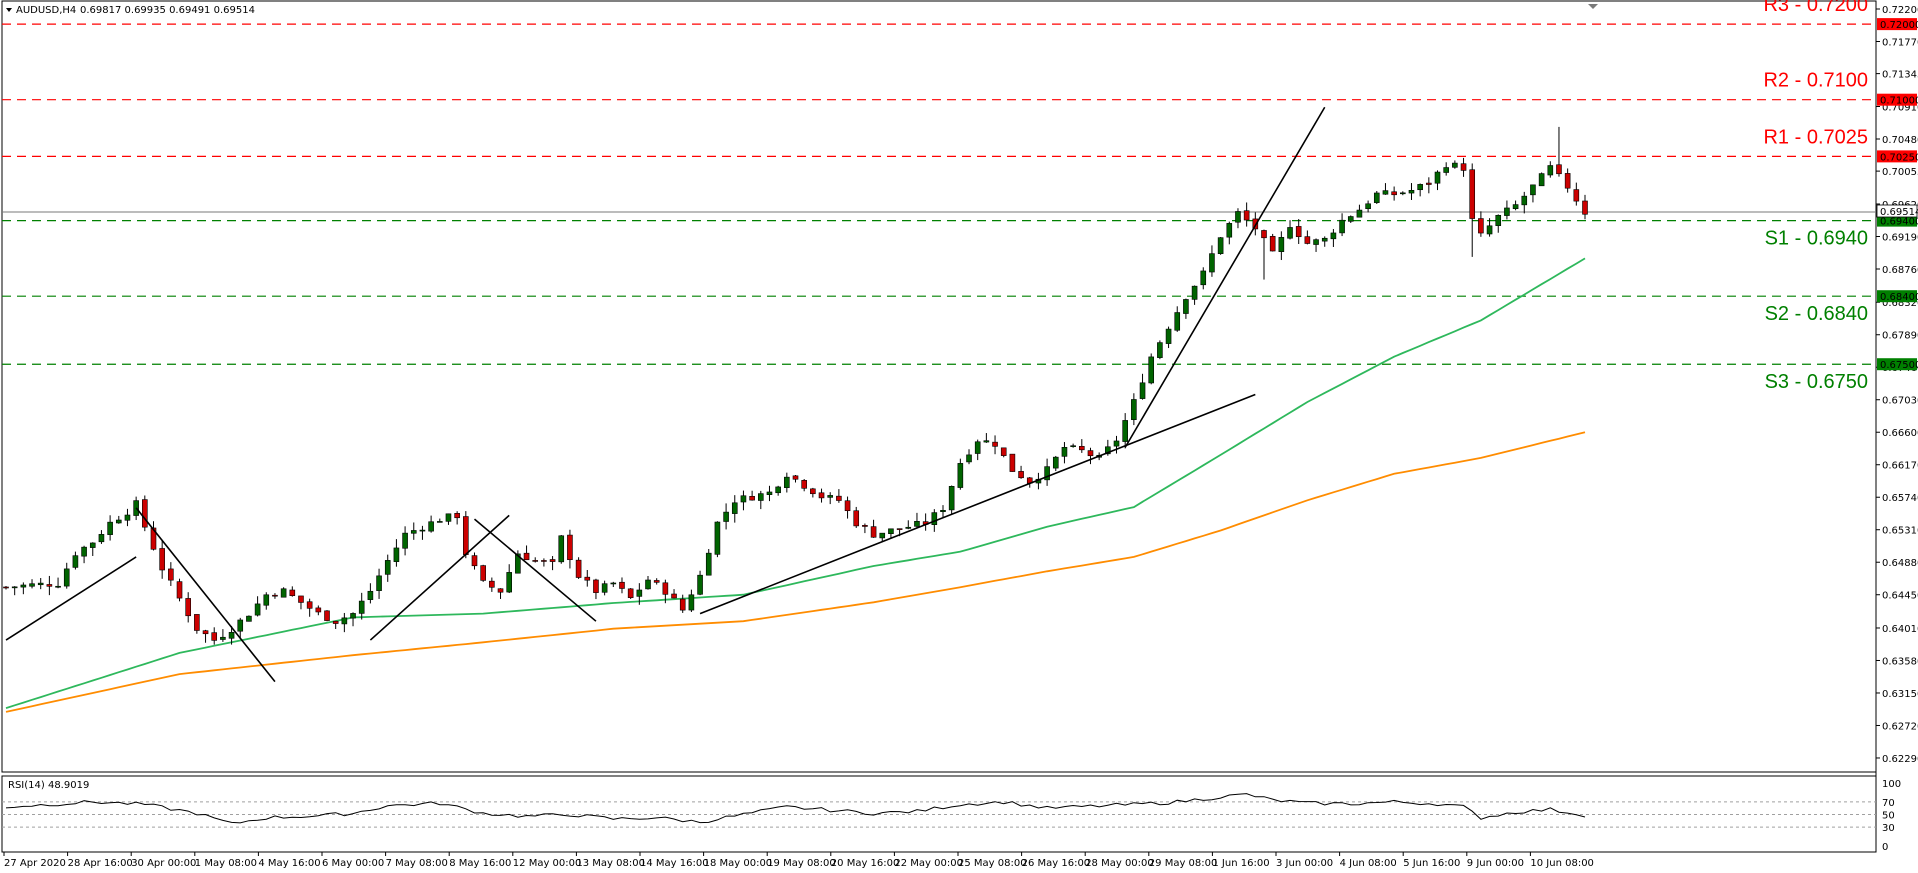 This screenshot has height=873, width=1918. What do you see at coordinates (738, 863) in the screenshot?
I see `time-tick-label: 18 May 00:00` at bounding box center [738, 863].